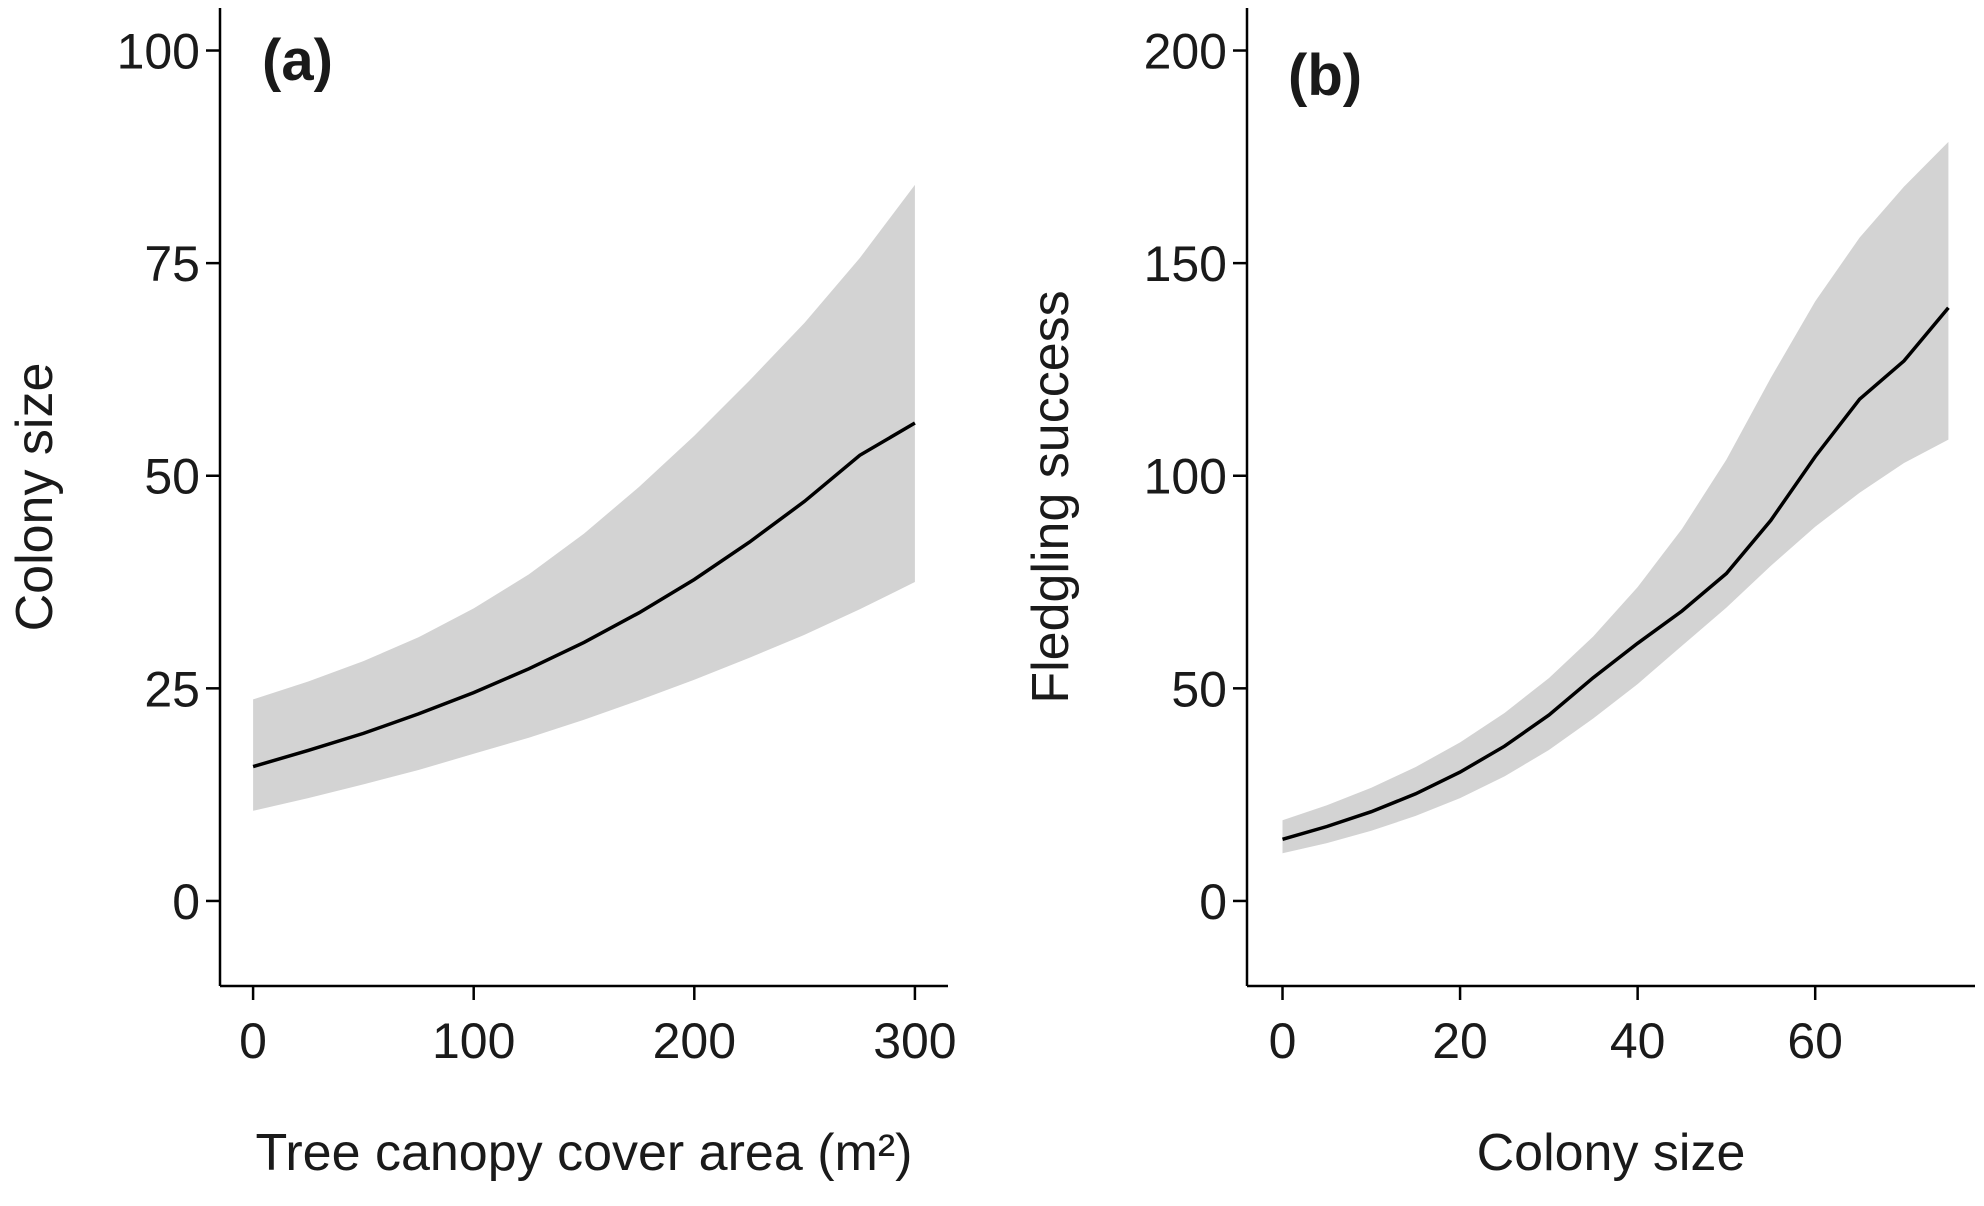  What do you see at coordinates (1051, 496) in the screenshot?
I see `y-axis-title: Fledgling success` at bounding box center [1051, 496].